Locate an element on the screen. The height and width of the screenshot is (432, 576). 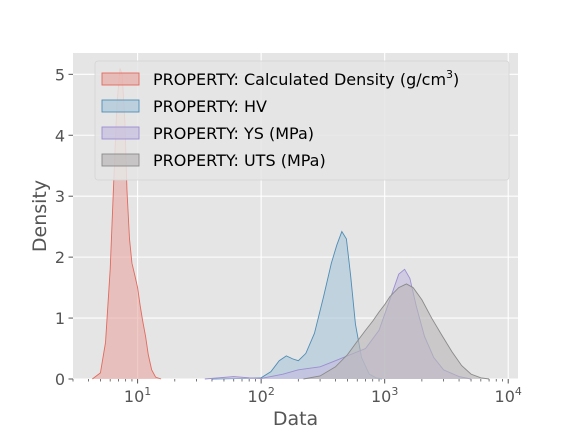
y-tick-label: 0 is located at coordinates (60, 379).